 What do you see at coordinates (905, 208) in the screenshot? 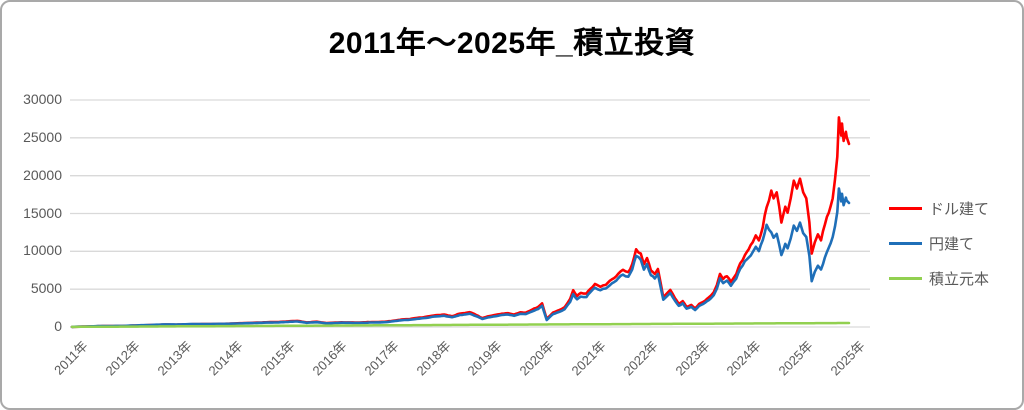
I see `legend-swatch-usd` at bounding box center [905, 208].